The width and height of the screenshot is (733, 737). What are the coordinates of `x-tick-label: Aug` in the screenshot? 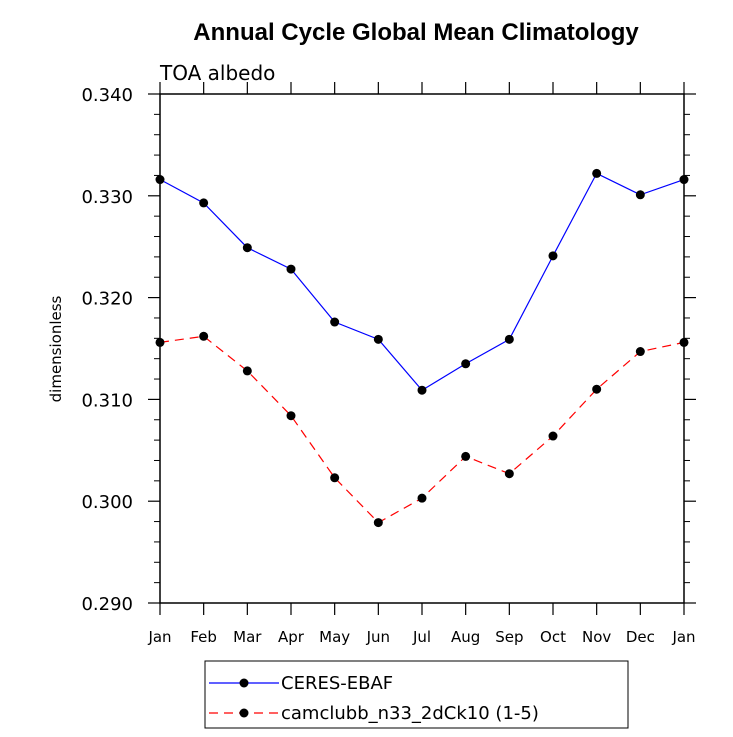 It's located at (465, 637).